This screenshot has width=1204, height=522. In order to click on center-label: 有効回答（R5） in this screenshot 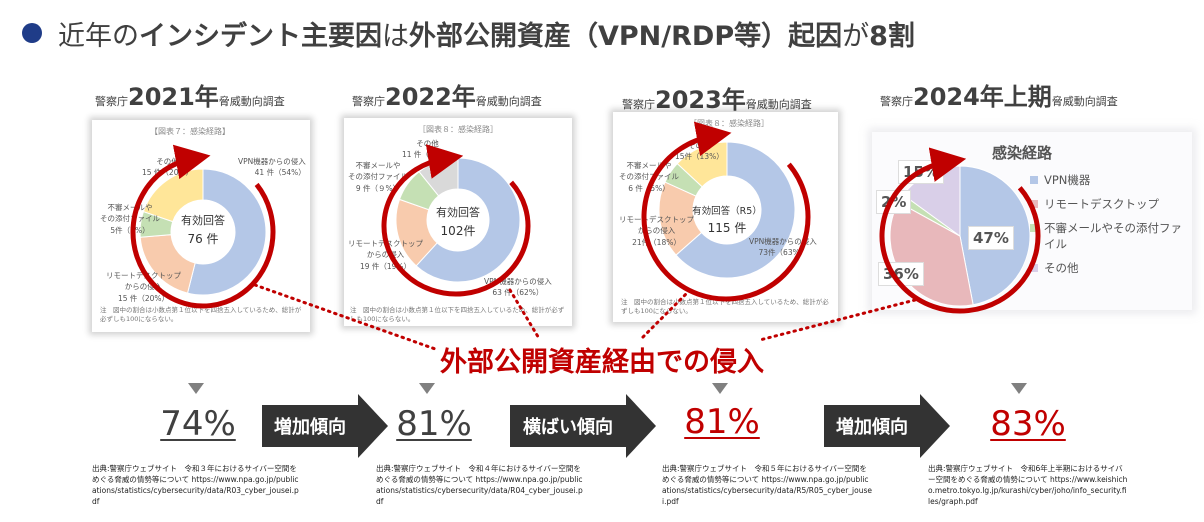, I will do `click(727, 211)`.